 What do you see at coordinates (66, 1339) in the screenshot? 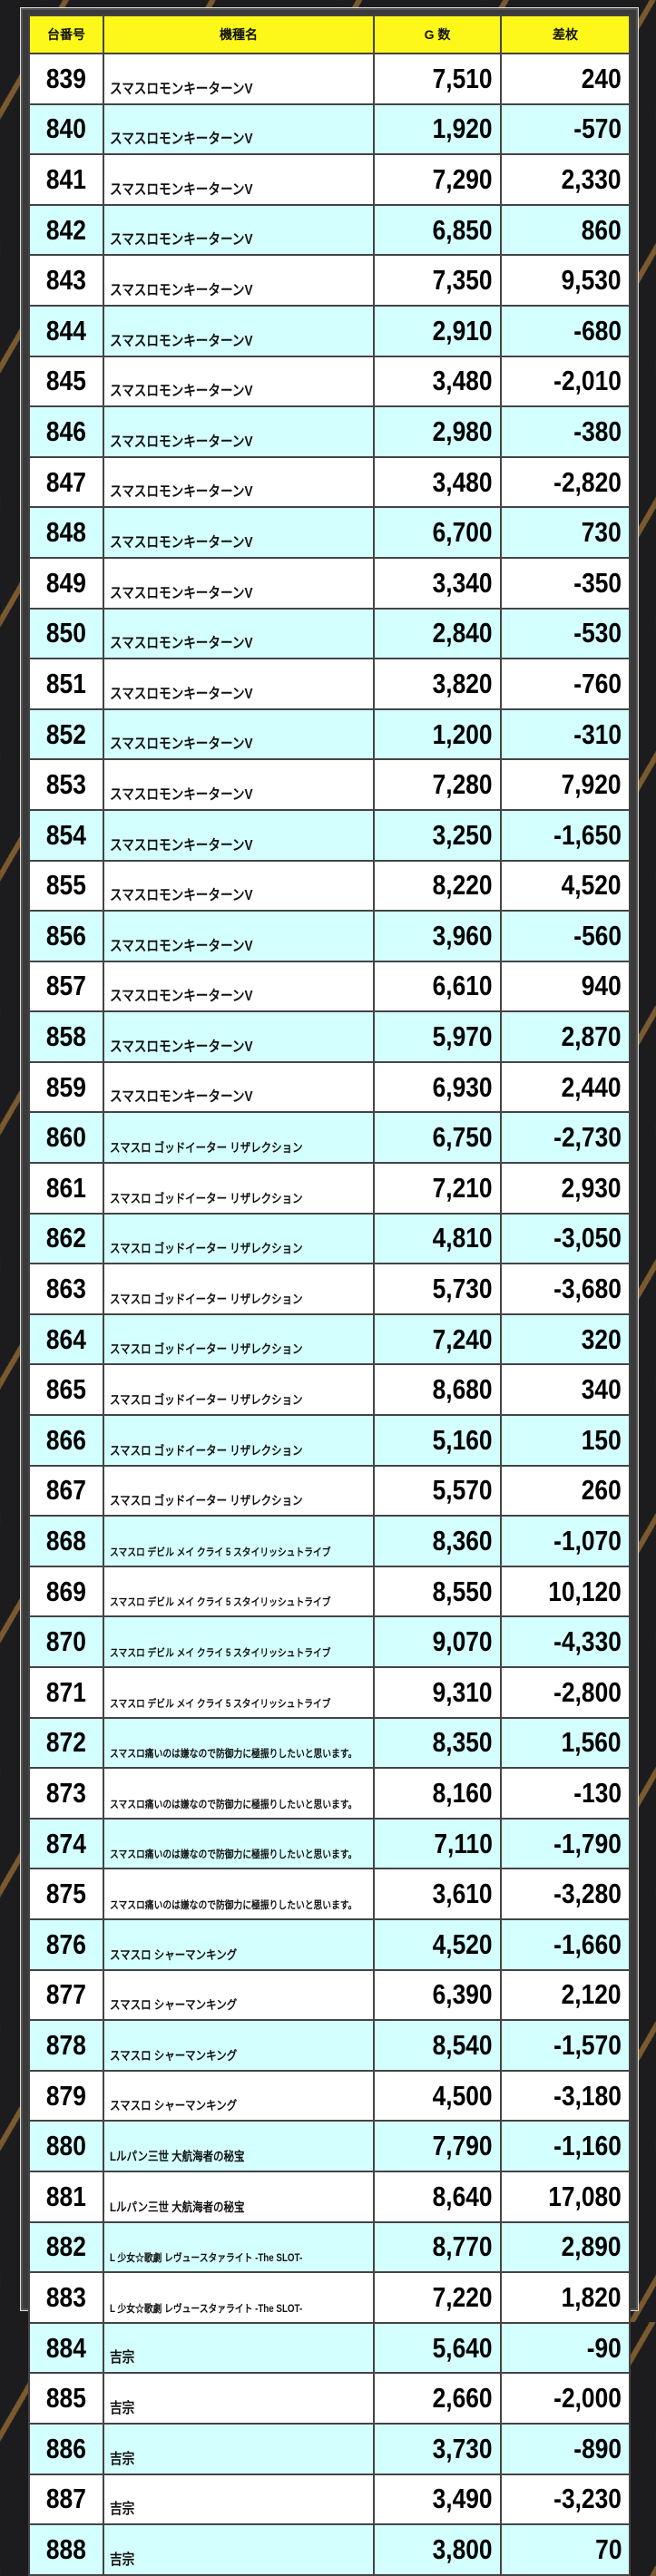
I see `machine-no-cell: 864` at bounding box center [66, 1339].